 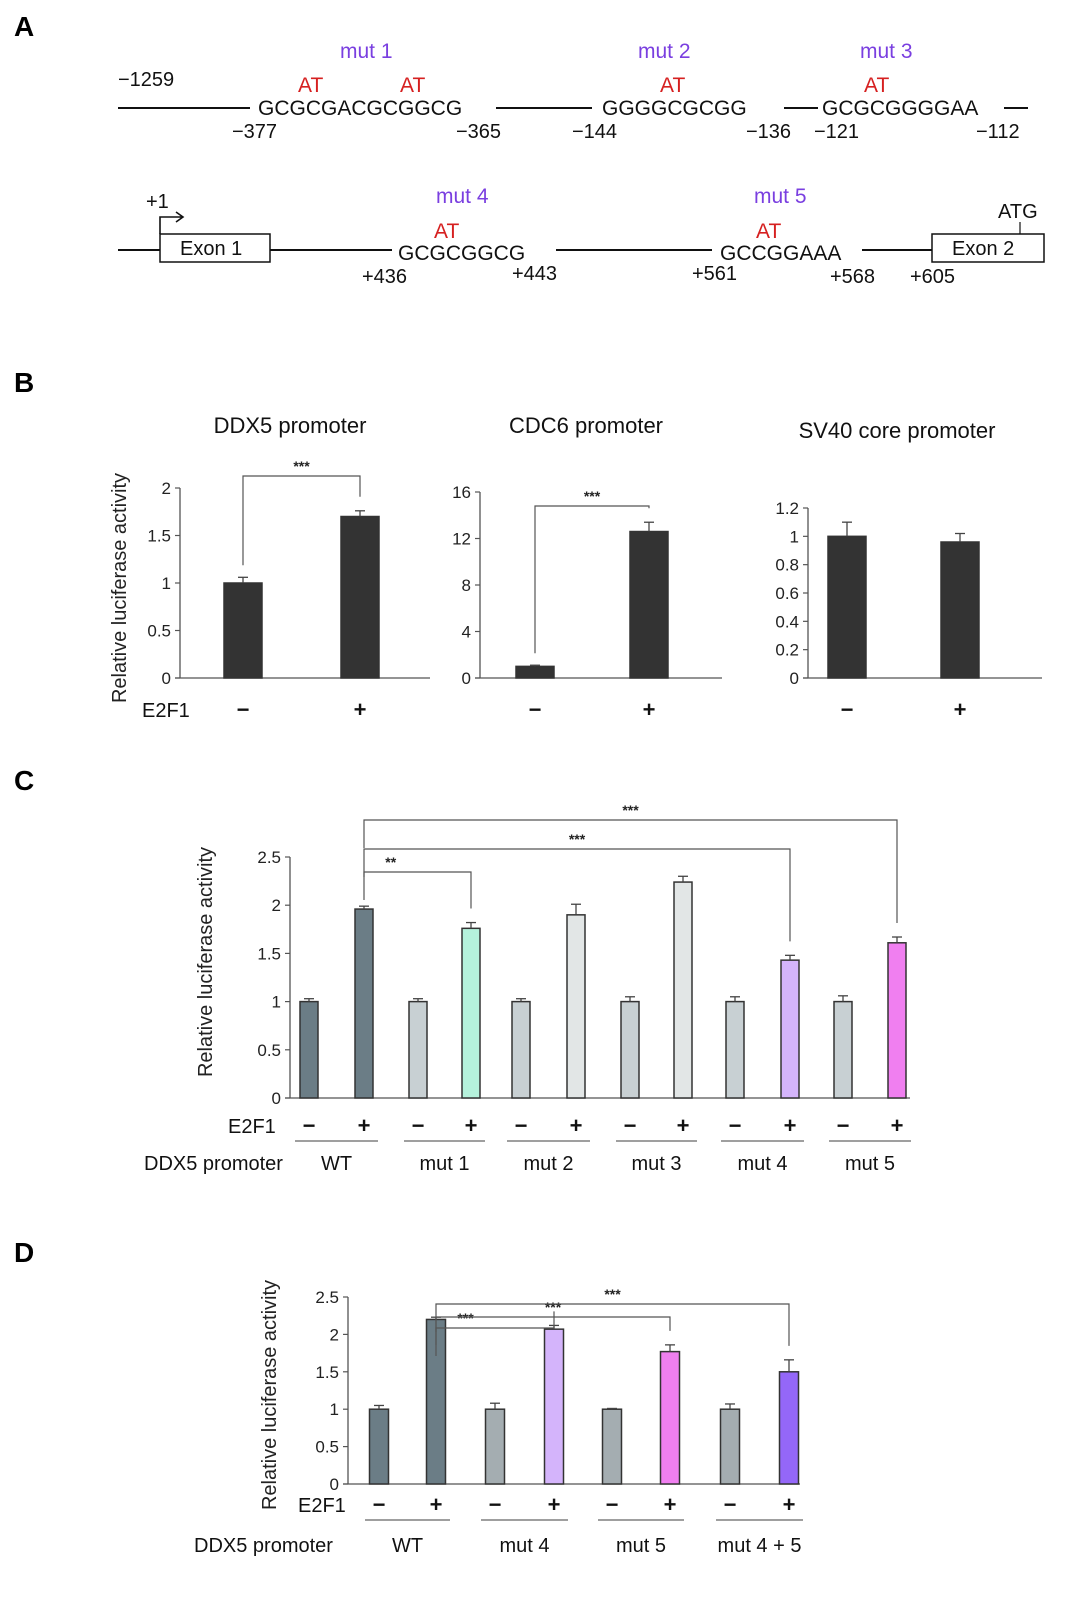 What do you see at coordinates (900, 108) in the screenshot?
I see `mut3-sequence: GCGCGGGGAA` at bounding box center [900, 108].